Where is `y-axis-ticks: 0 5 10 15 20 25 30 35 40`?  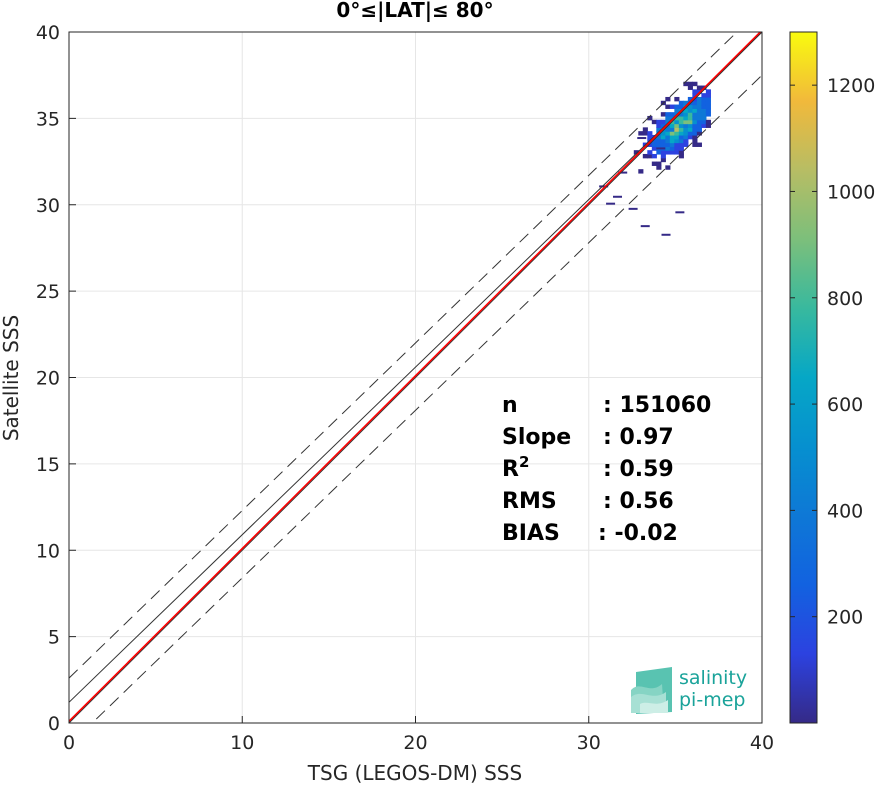 y-axis-ticks: 0 5 10 15 20 25 30 35 40 is located at coordinates (56, 378).